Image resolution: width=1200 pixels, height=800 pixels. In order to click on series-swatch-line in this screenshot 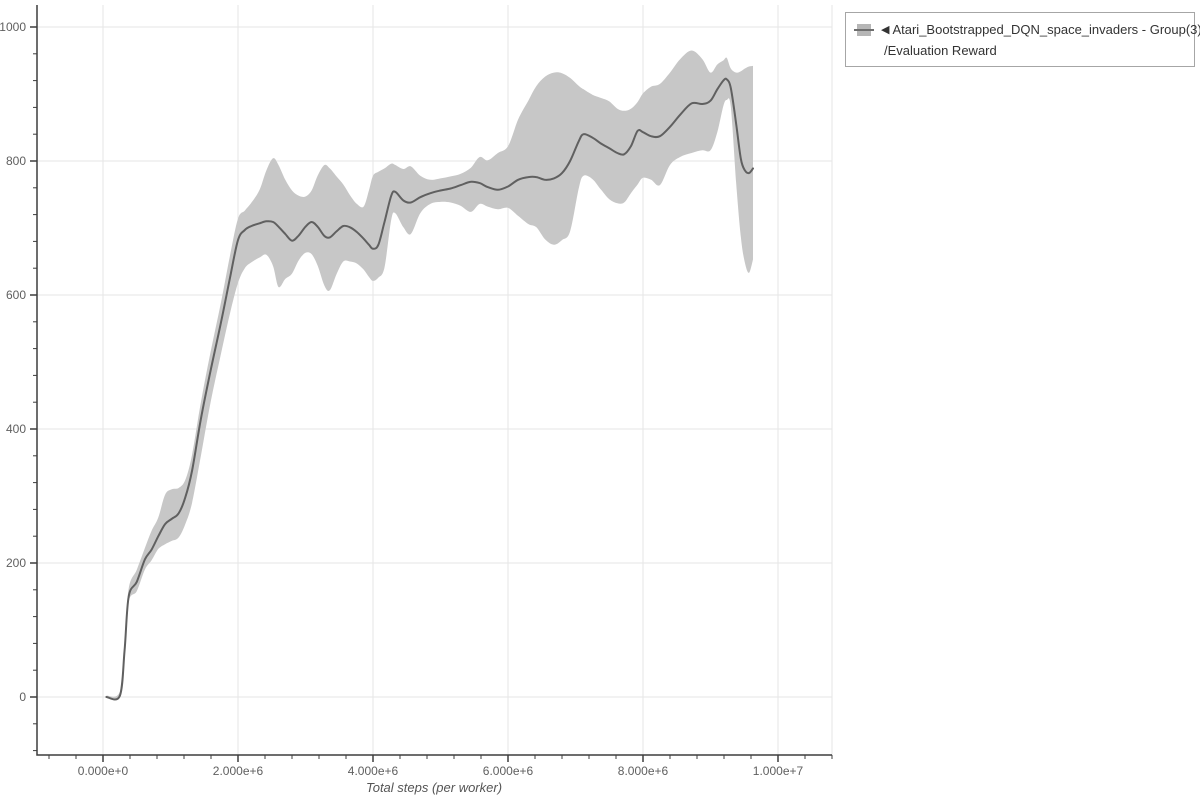, I will do `click(864, 29)`.